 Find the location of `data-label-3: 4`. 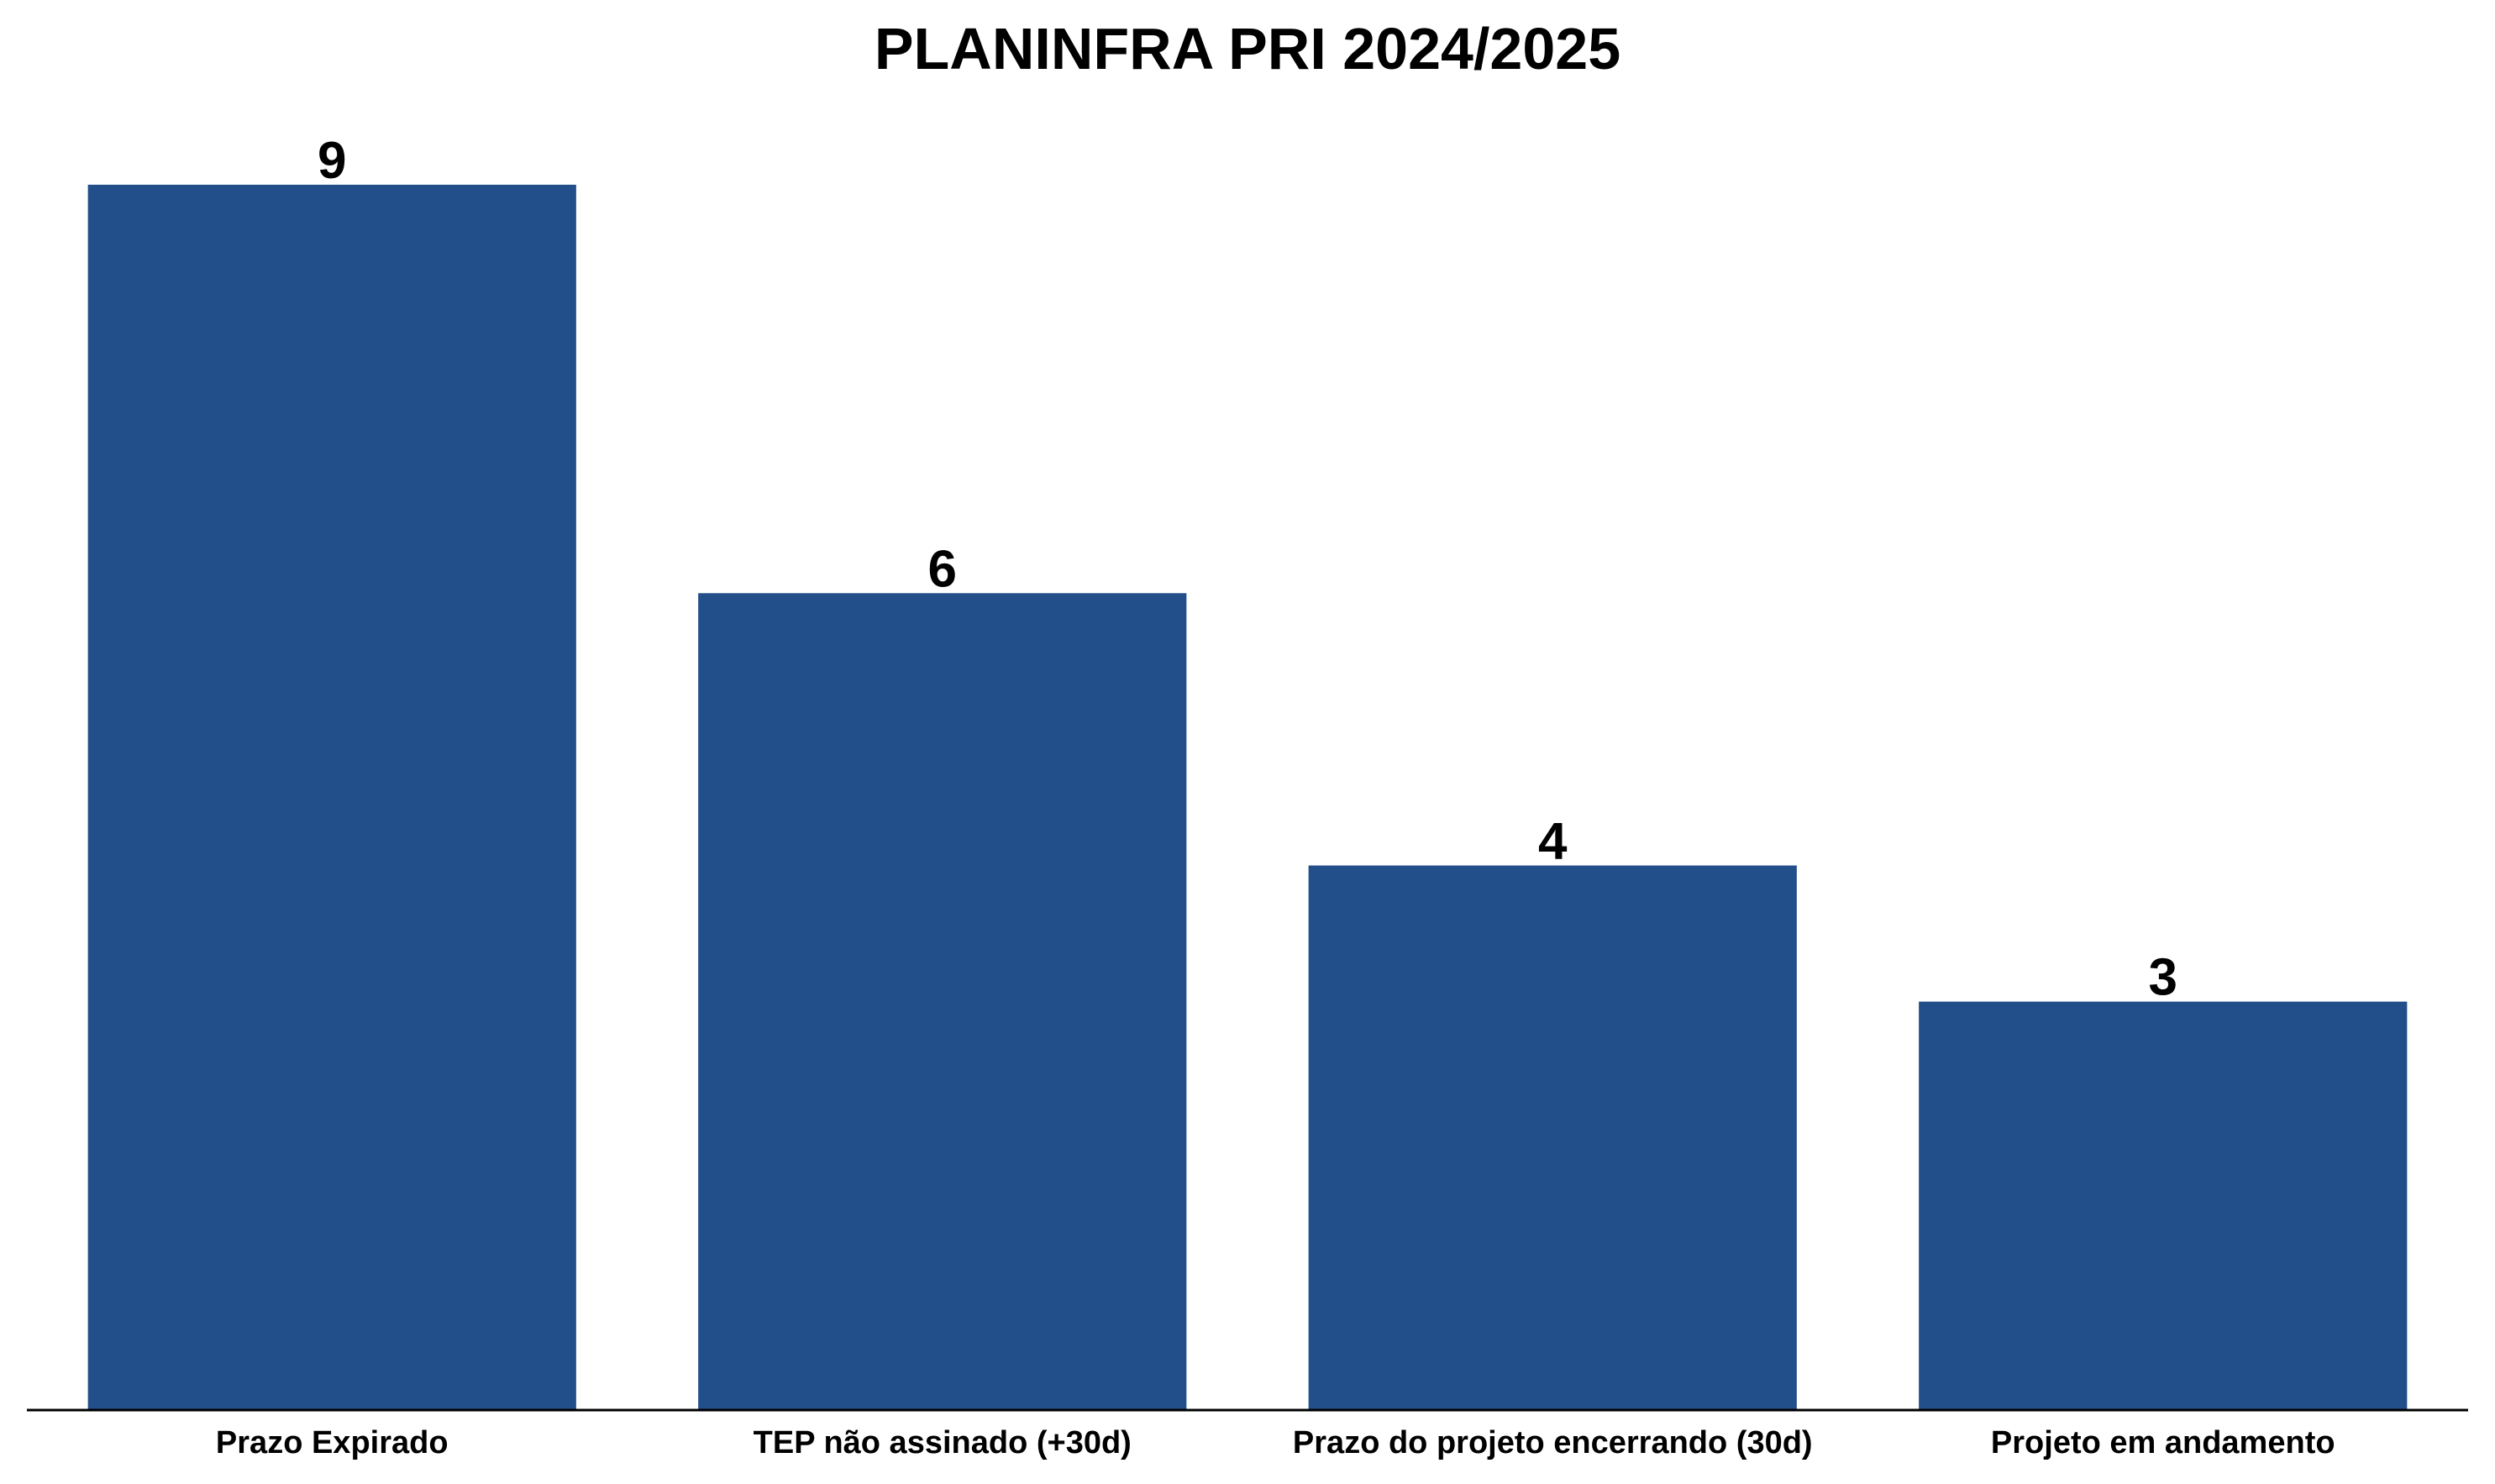

data-label-3: 4 is located at coordinates (1553, 842).